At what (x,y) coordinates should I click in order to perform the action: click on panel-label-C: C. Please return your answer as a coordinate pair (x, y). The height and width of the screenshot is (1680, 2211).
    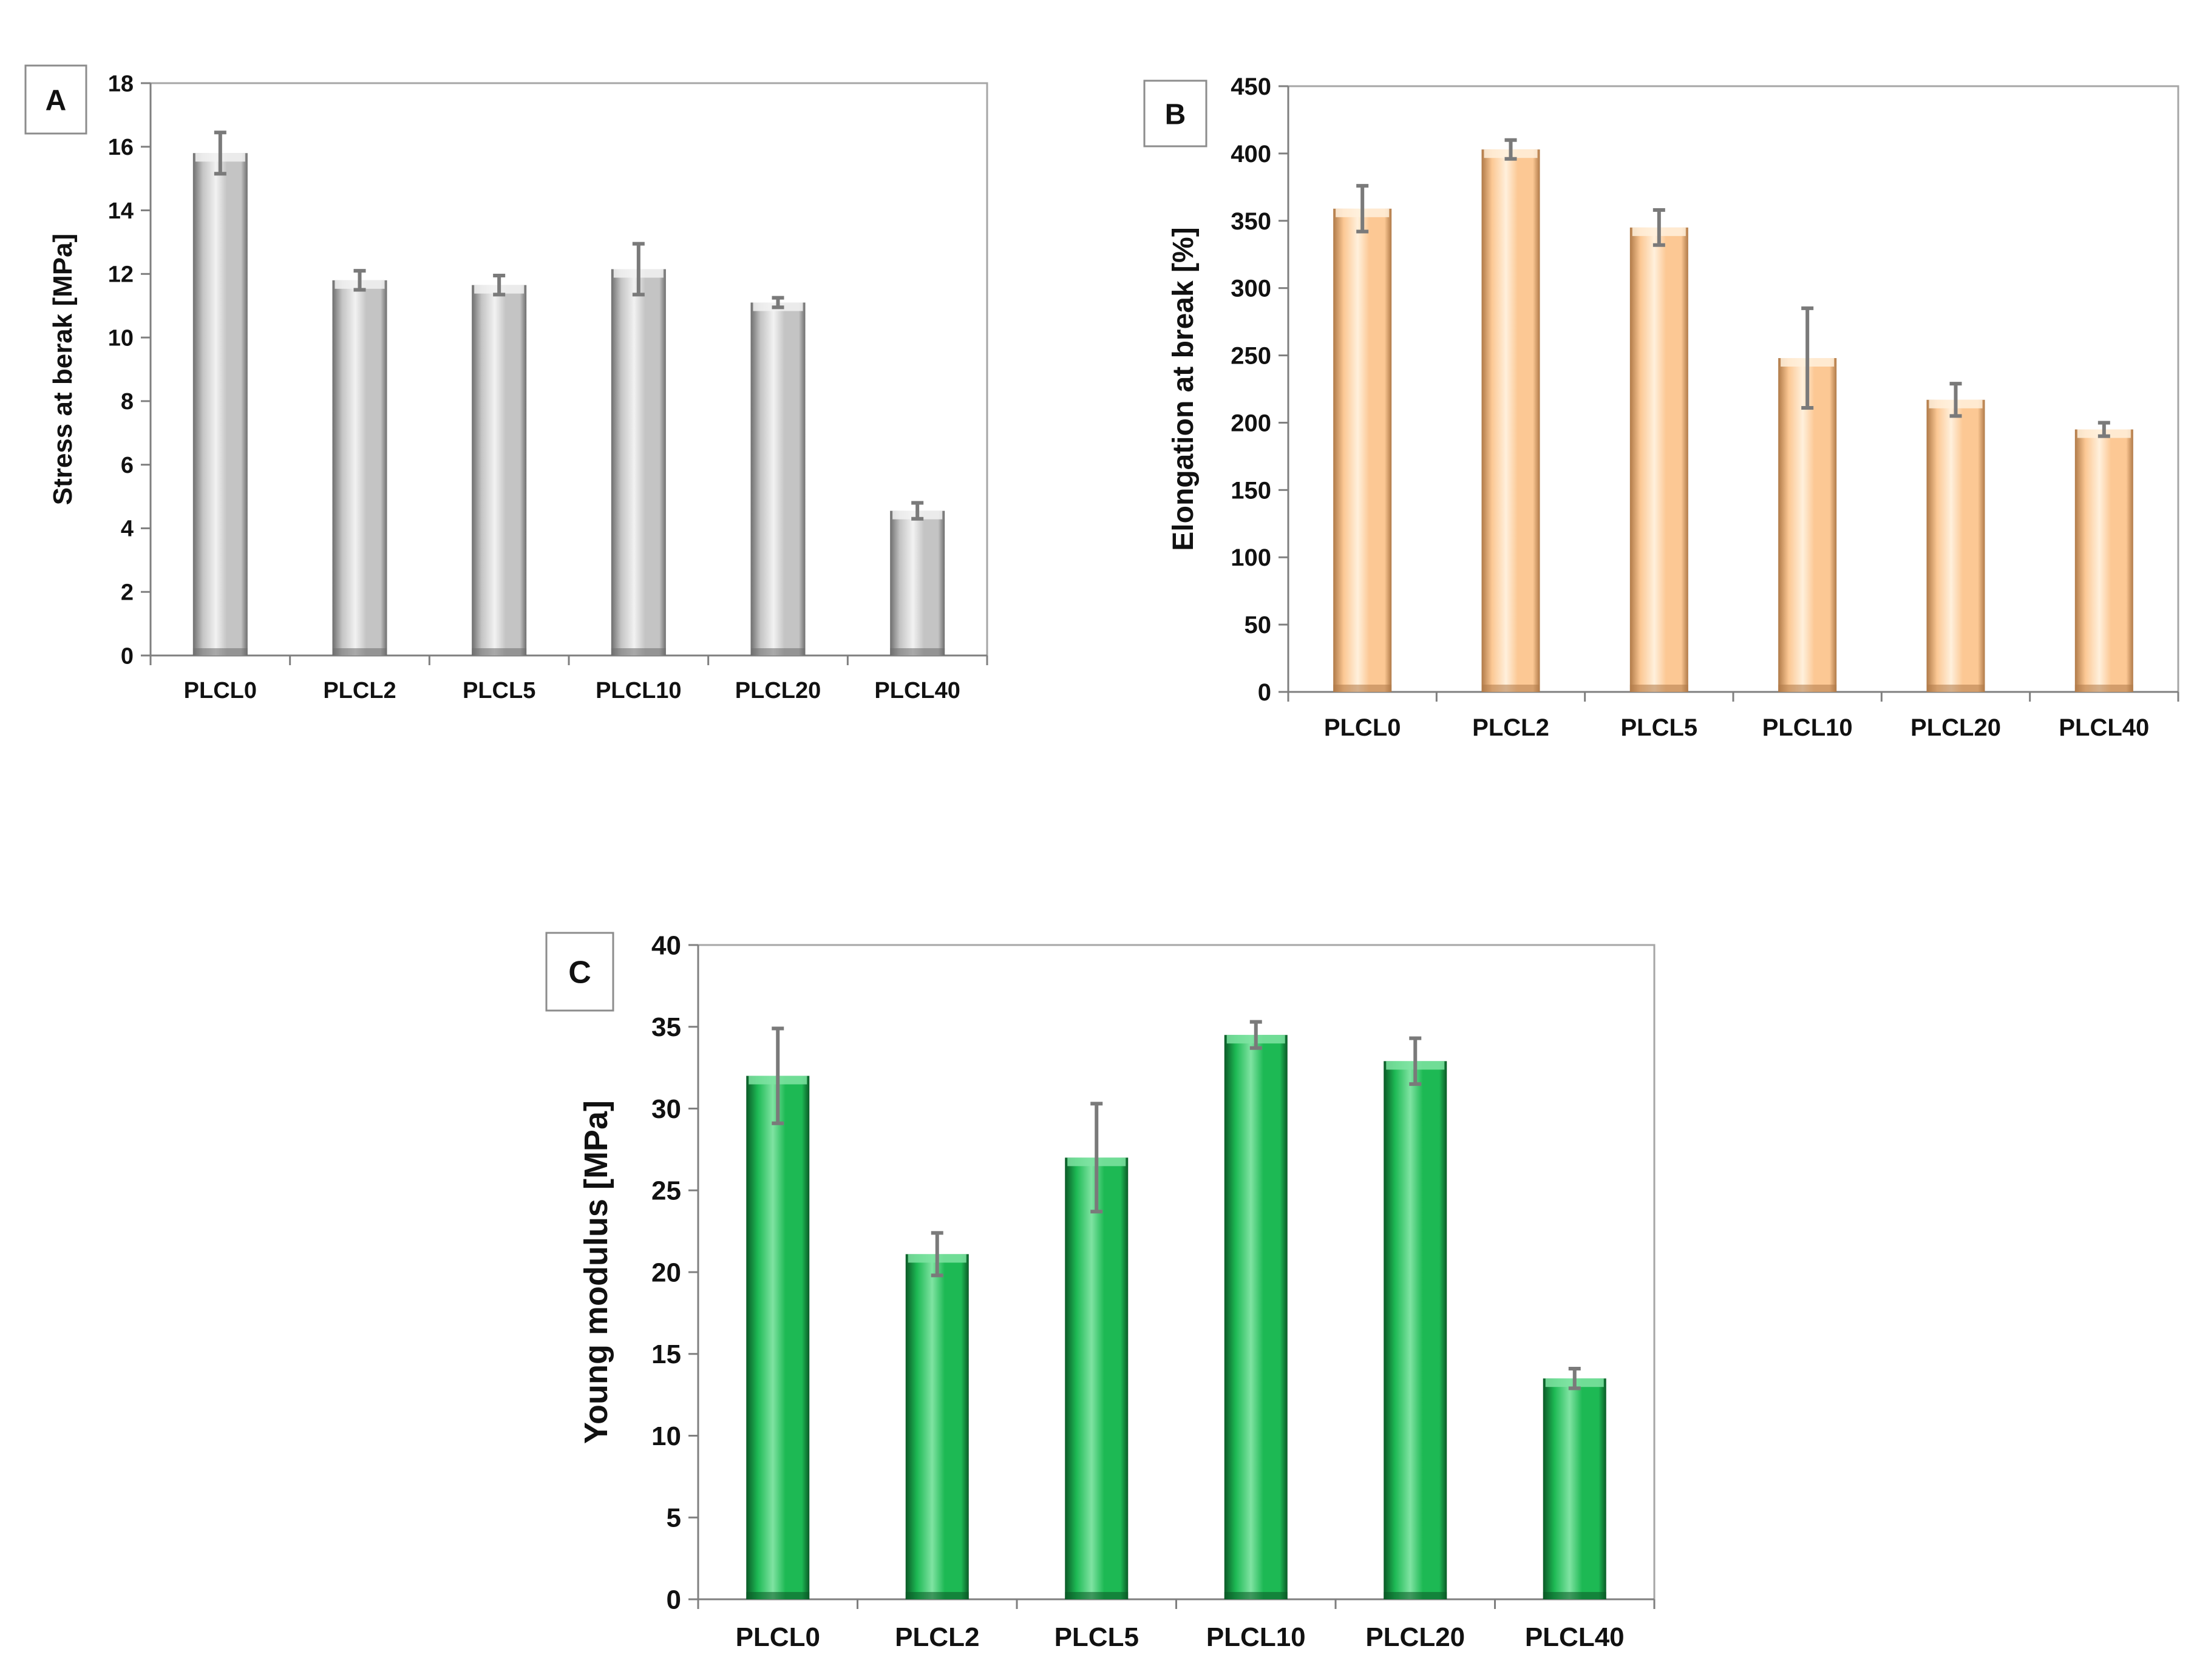
    Looking at the image, I should click on (579, 972).